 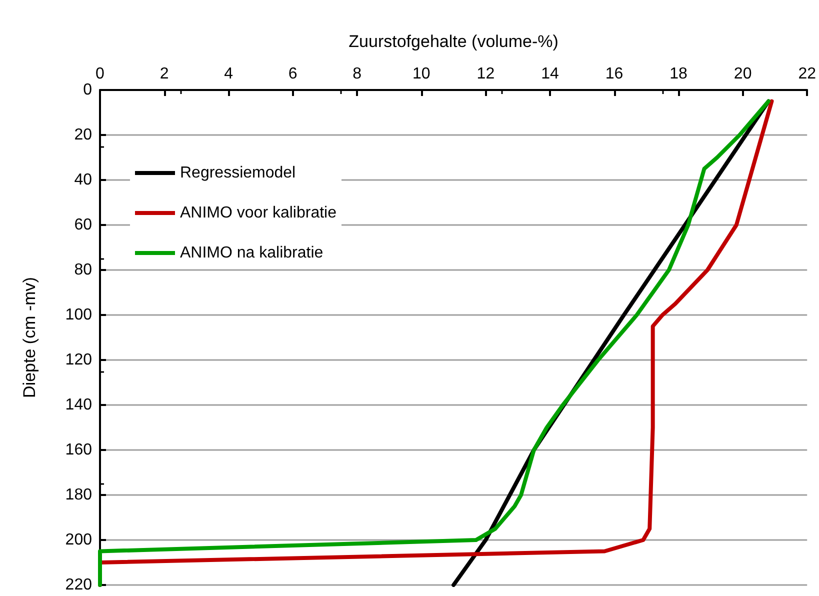 What do you see at coordinates (229, 74) in the screenshot?
I see `x-tick-label: 4` at bounding box center [229, 74].